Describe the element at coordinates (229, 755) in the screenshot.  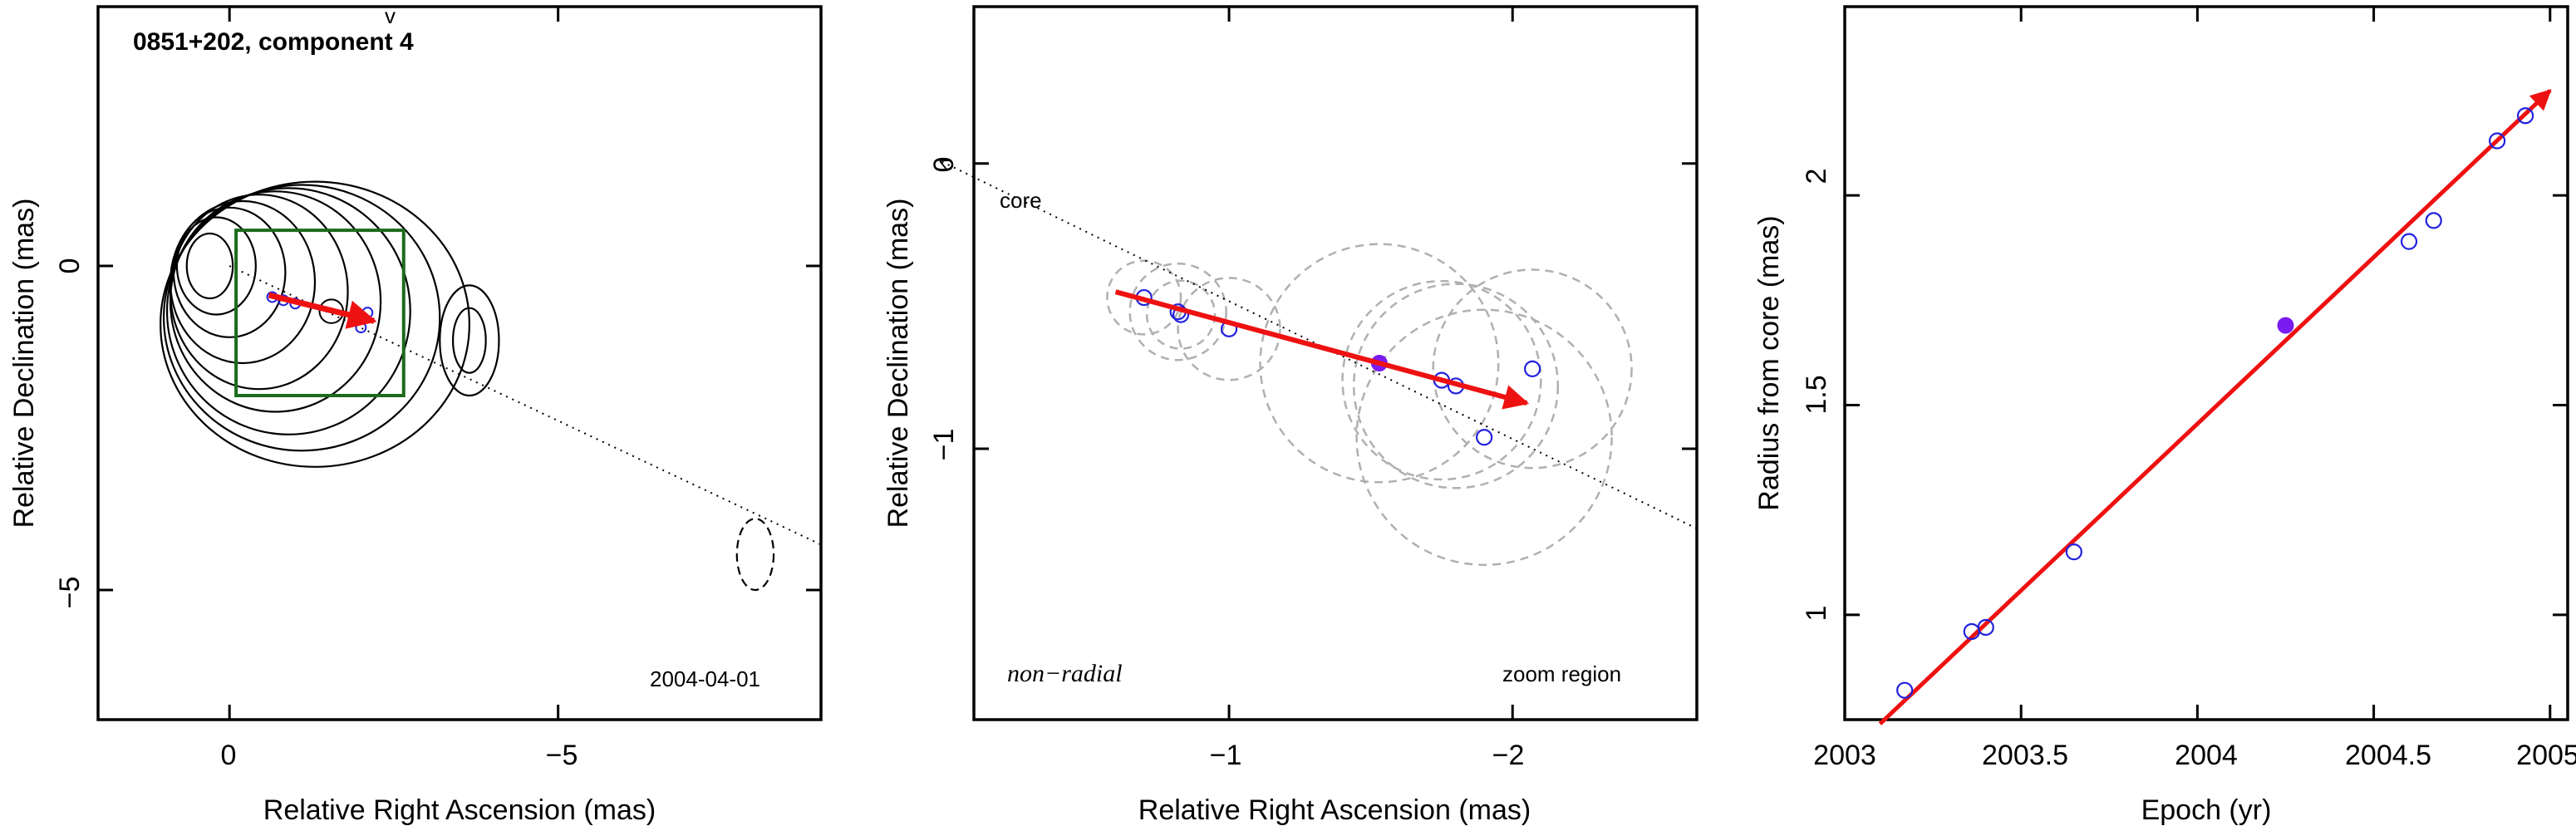
I see `panel-1-xtick-label: 0` at that location.